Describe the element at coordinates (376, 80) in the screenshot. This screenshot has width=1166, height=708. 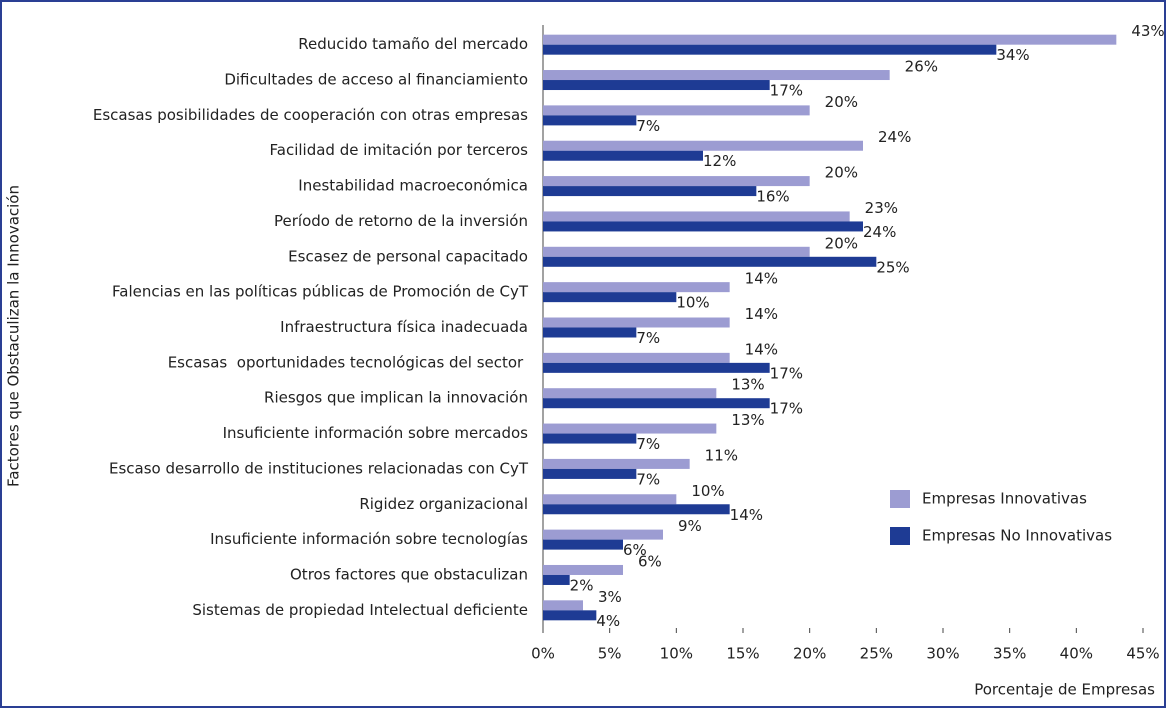
I see `y-tick-label: Dificultades de acceso al financiamiento` at that location.